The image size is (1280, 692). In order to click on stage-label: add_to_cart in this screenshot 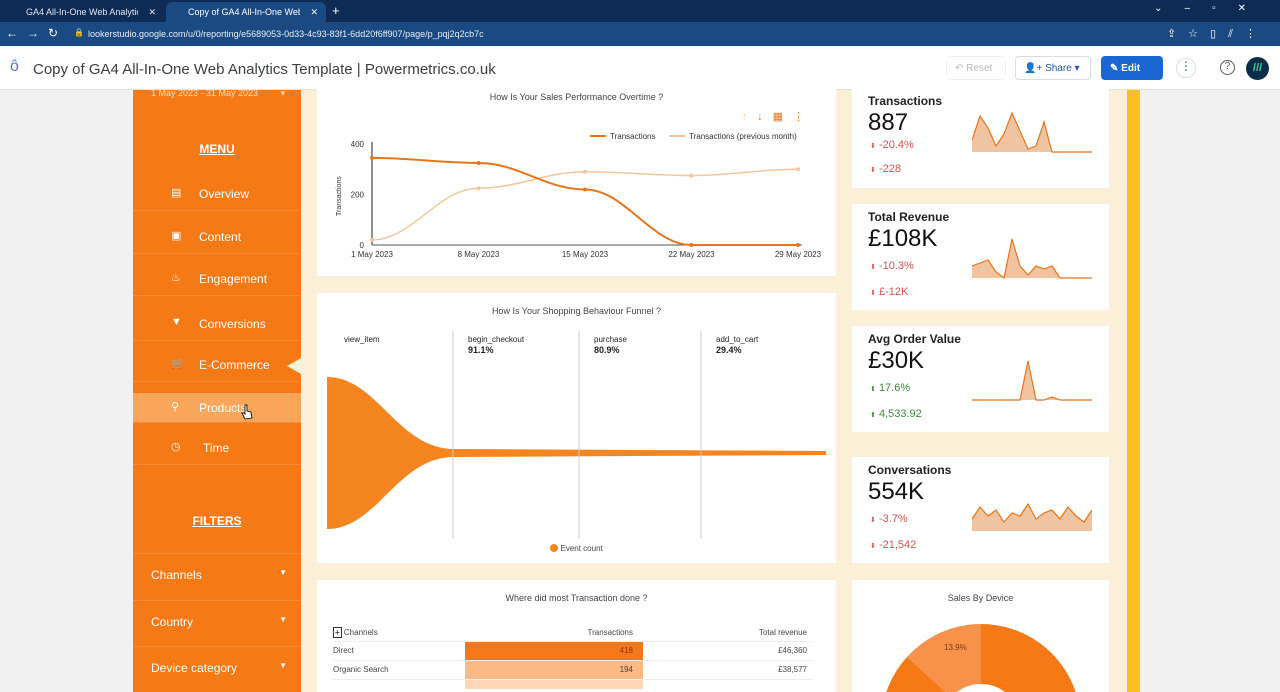, I will do `click(737, 339)`.